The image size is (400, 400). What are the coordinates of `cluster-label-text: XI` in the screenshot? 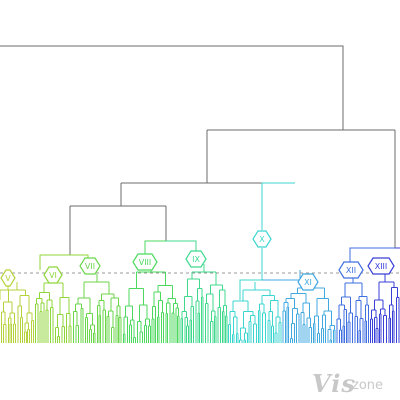 It's located at (308, 282).